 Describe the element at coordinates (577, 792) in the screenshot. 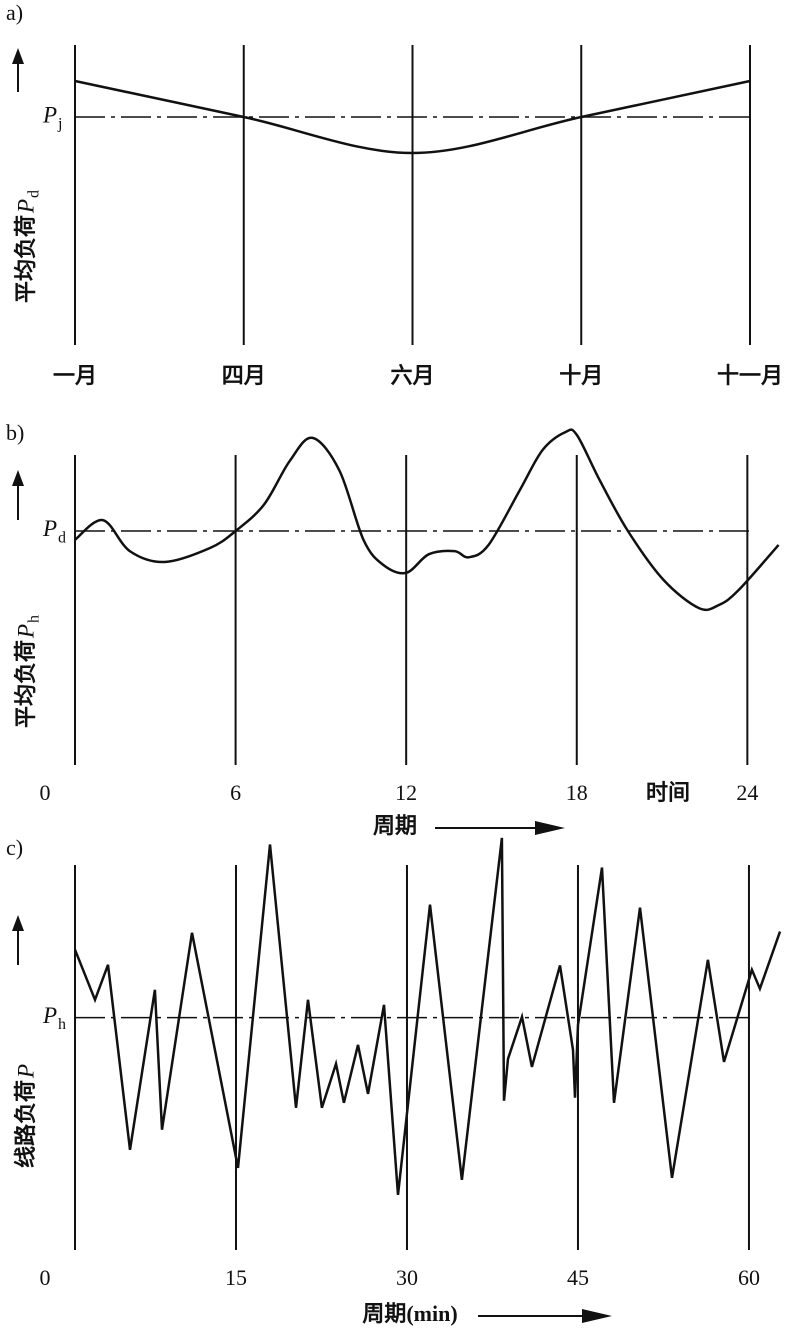

I see `x-tick-label: 18` at that location.